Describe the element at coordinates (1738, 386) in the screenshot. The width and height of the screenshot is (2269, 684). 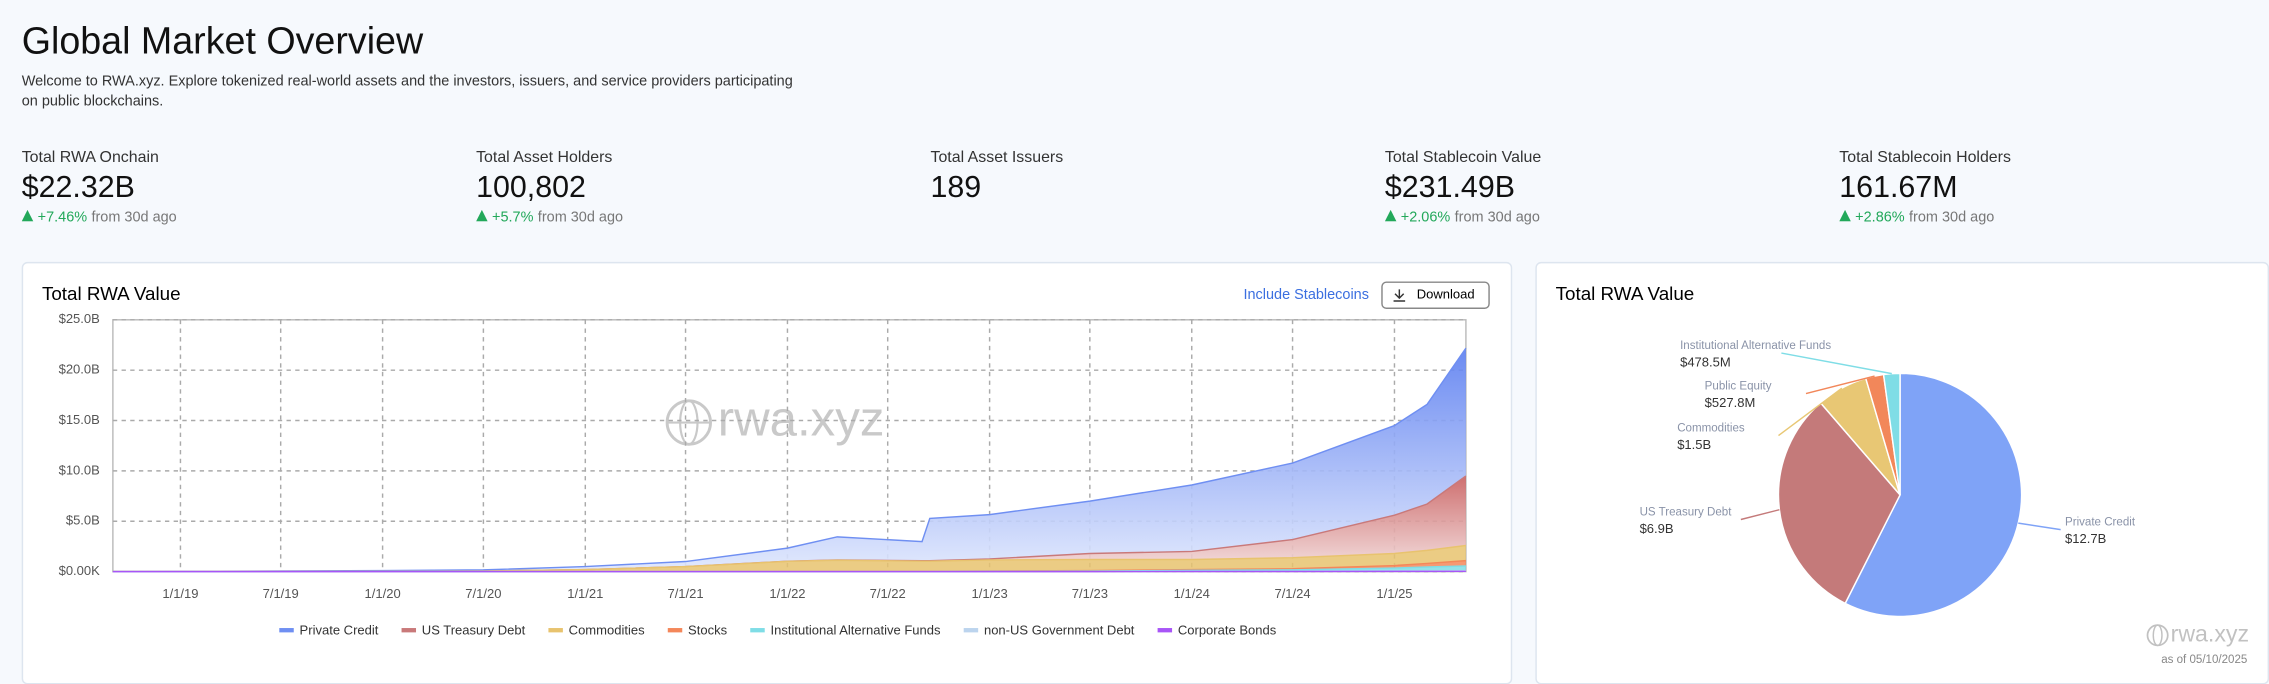
I see `pie-label-name: Public Equity` at that location.